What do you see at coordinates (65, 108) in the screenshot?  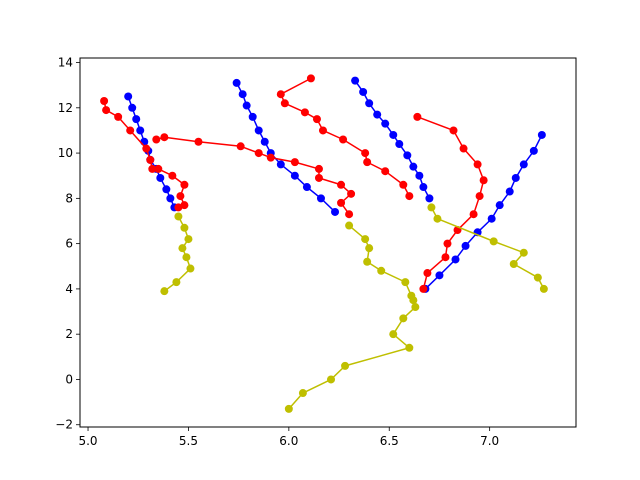 I see `y-tick-label: 12` at bounding box center [65, 108].